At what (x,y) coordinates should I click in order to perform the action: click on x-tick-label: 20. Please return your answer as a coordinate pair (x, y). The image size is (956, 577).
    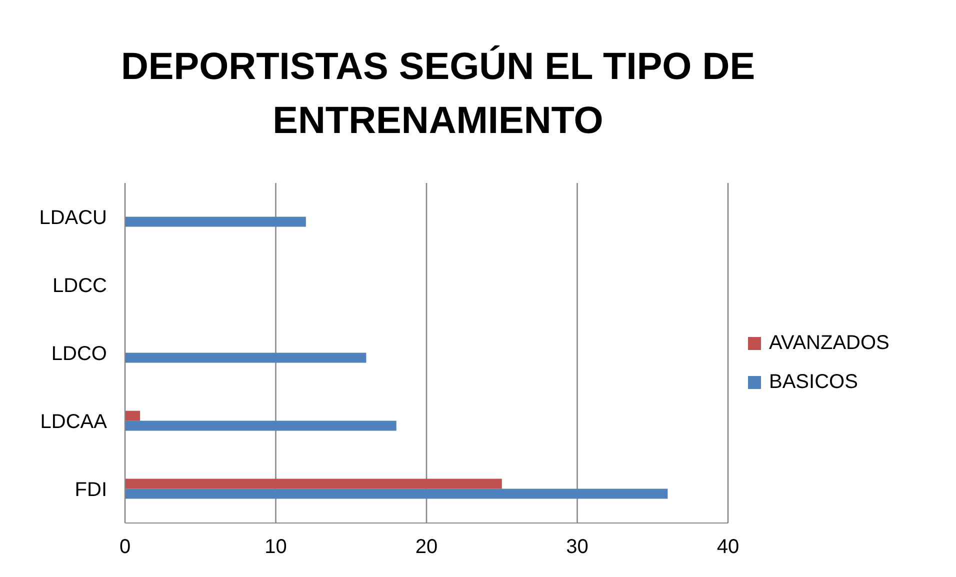
    Looking at the image, I should click on (426, 547).